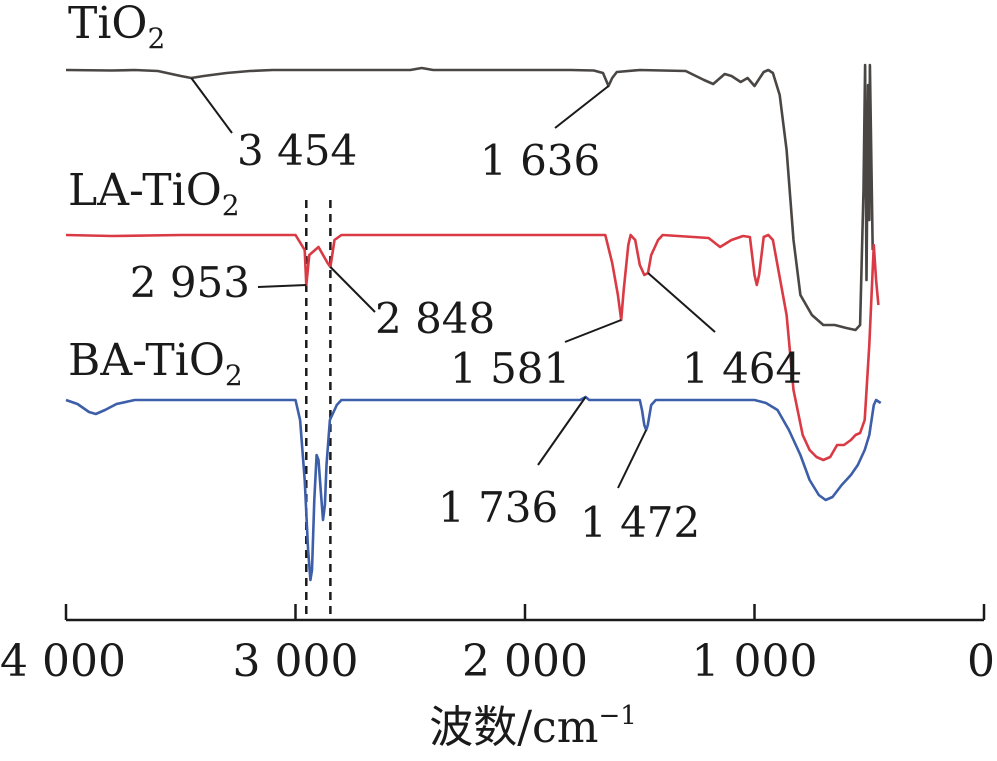 The image size is (997, 761). Describe the element at coordinates (190, 282) in the screenshot. I see `annotation-label-2: 2 953` at that location.